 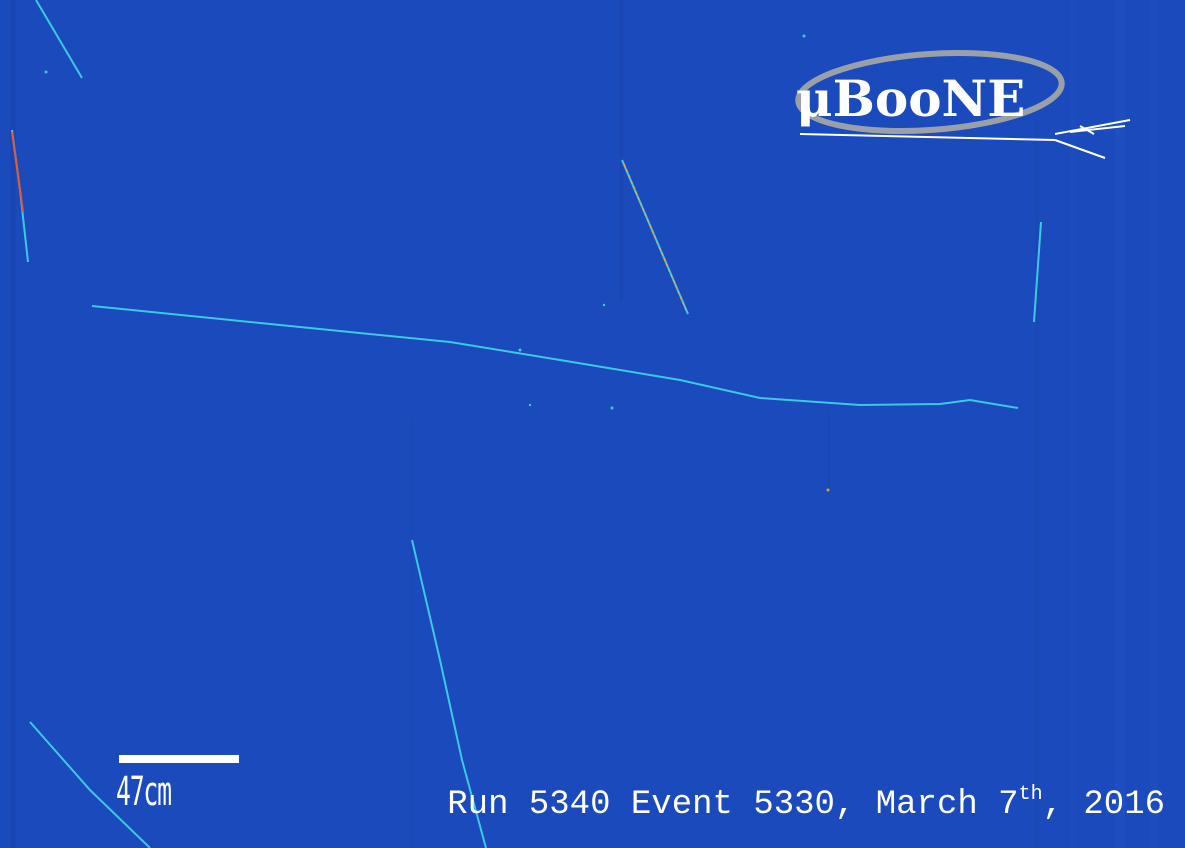 I want to click on logo-swoosh, so click(x=963, y=104).